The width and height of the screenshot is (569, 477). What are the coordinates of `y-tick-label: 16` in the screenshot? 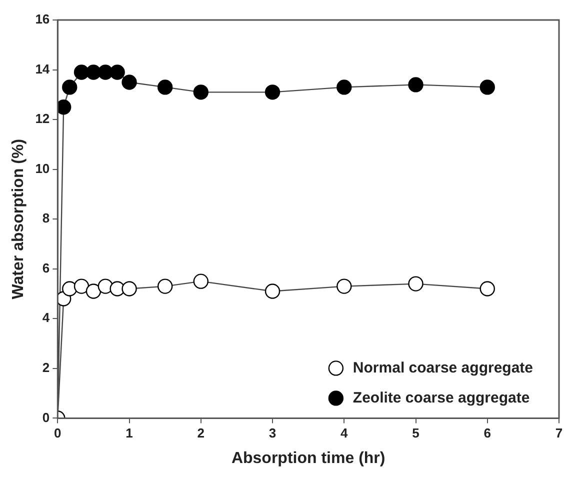 It's located at (42, 19).